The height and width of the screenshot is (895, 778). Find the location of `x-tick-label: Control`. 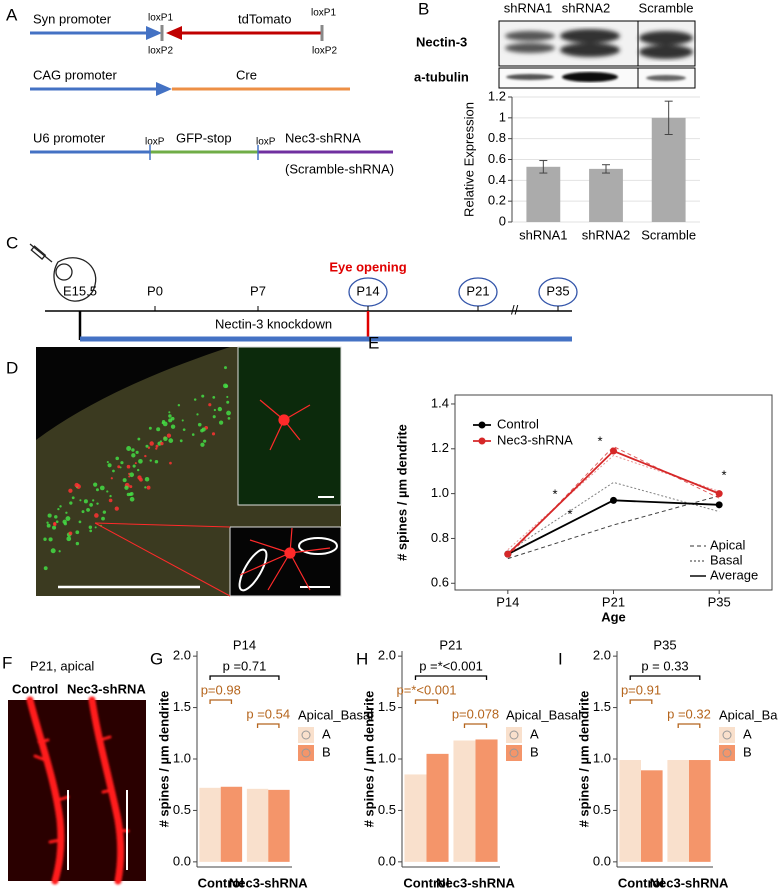

x-tick-label: Control is located at coordinates (221, 882).